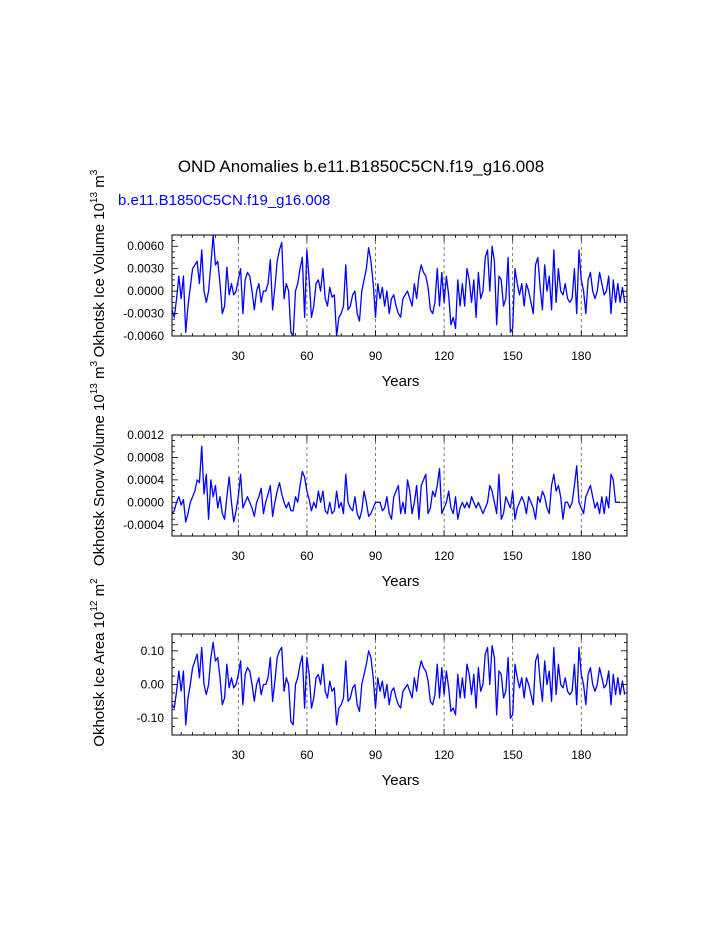 This screenshot has width=723, height=935. I want to click on y-tick-label: 0.0012, so click(145, 435).